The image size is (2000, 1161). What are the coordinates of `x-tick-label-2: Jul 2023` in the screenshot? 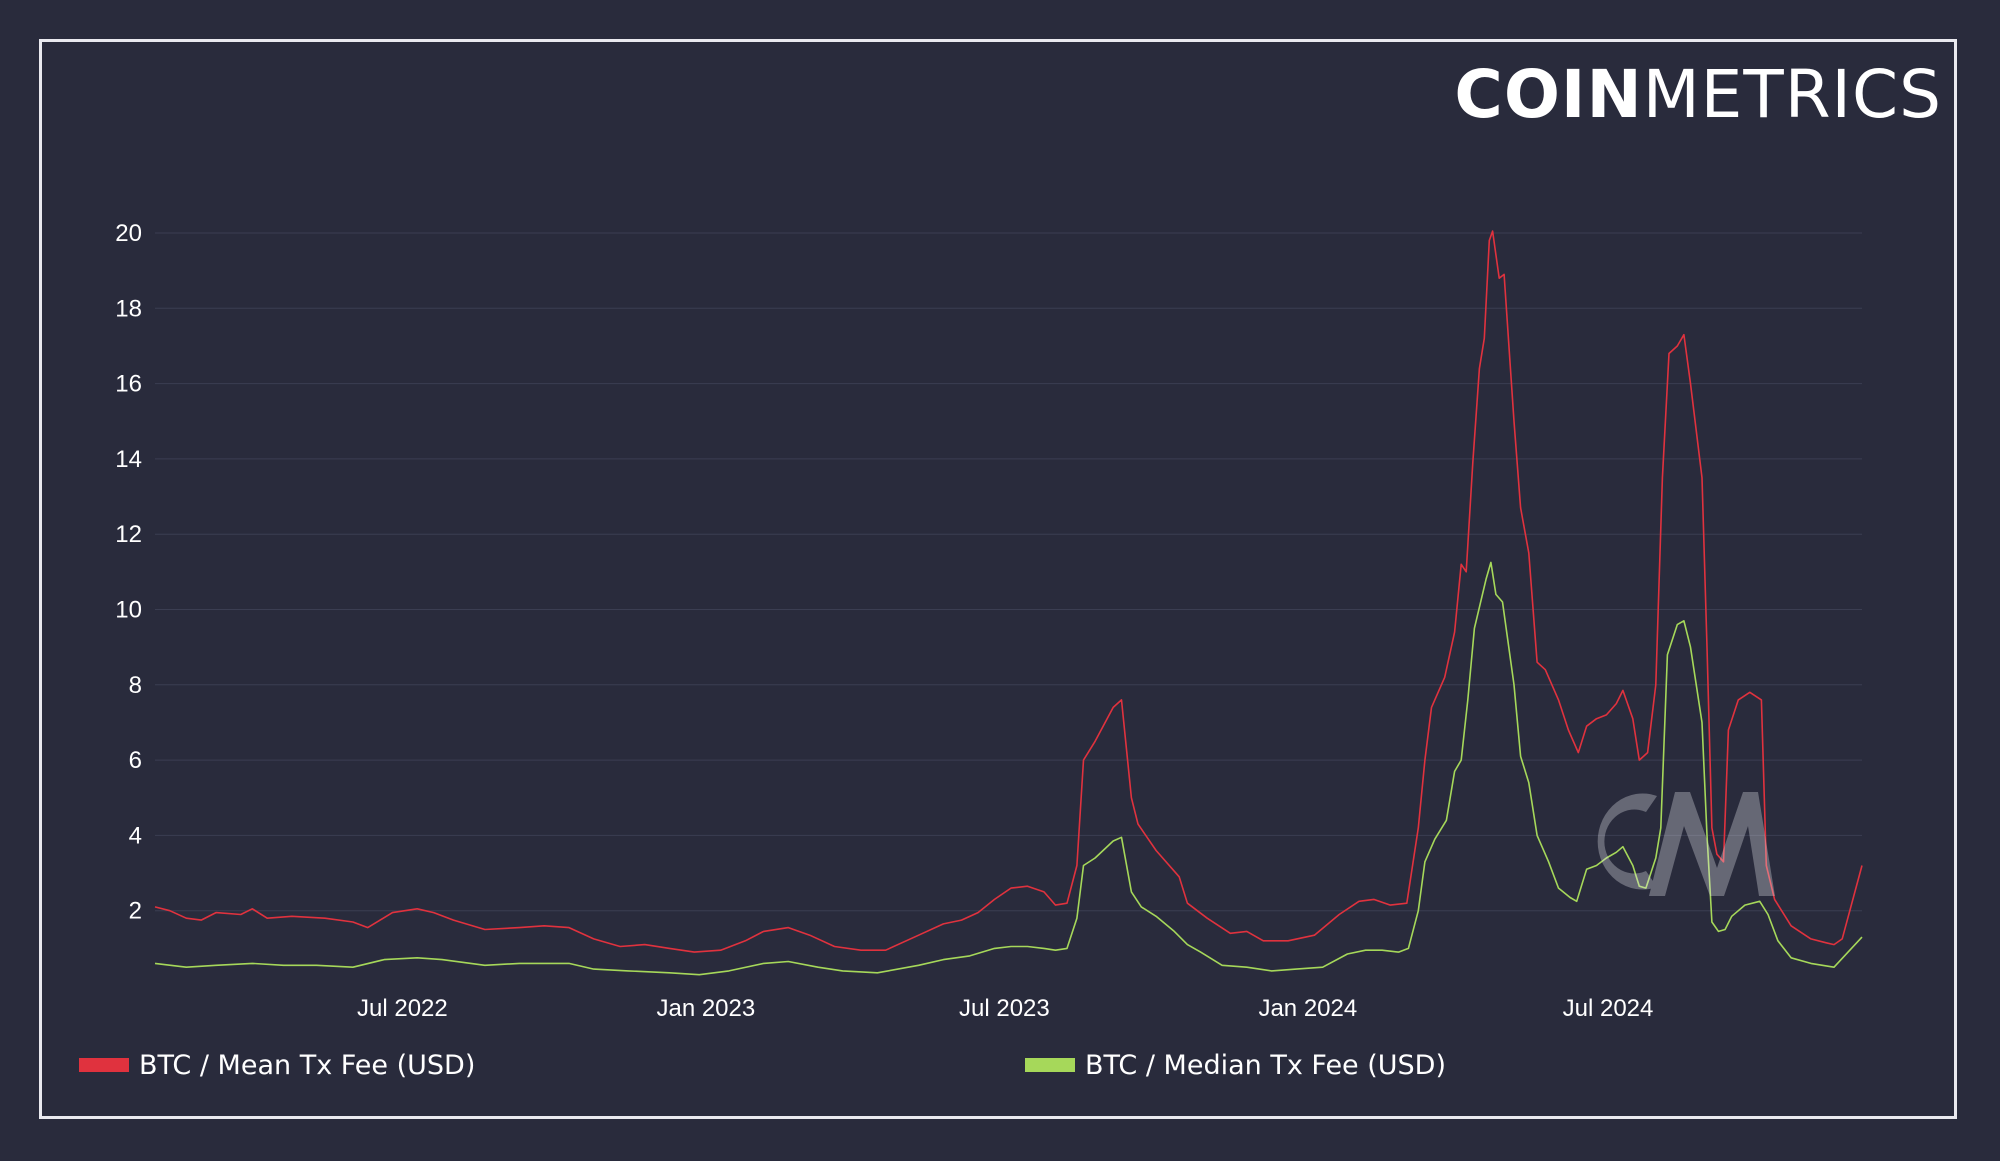 It's located at (1004, 1008).